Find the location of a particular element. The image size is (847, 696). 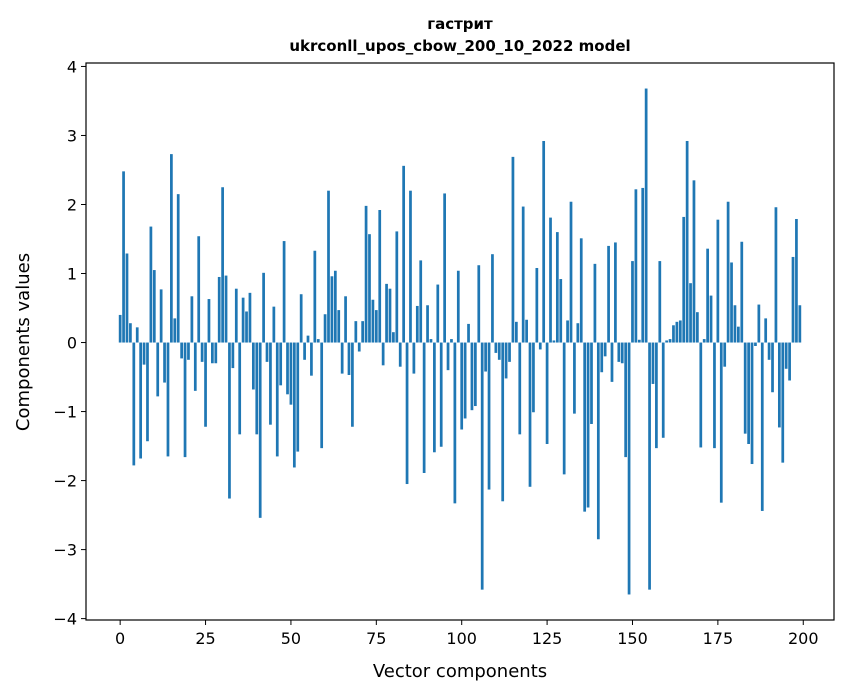

x-axis-ticks: 0 25 50 75 100 125 150 175 200 is located at coordinates (467, 634).